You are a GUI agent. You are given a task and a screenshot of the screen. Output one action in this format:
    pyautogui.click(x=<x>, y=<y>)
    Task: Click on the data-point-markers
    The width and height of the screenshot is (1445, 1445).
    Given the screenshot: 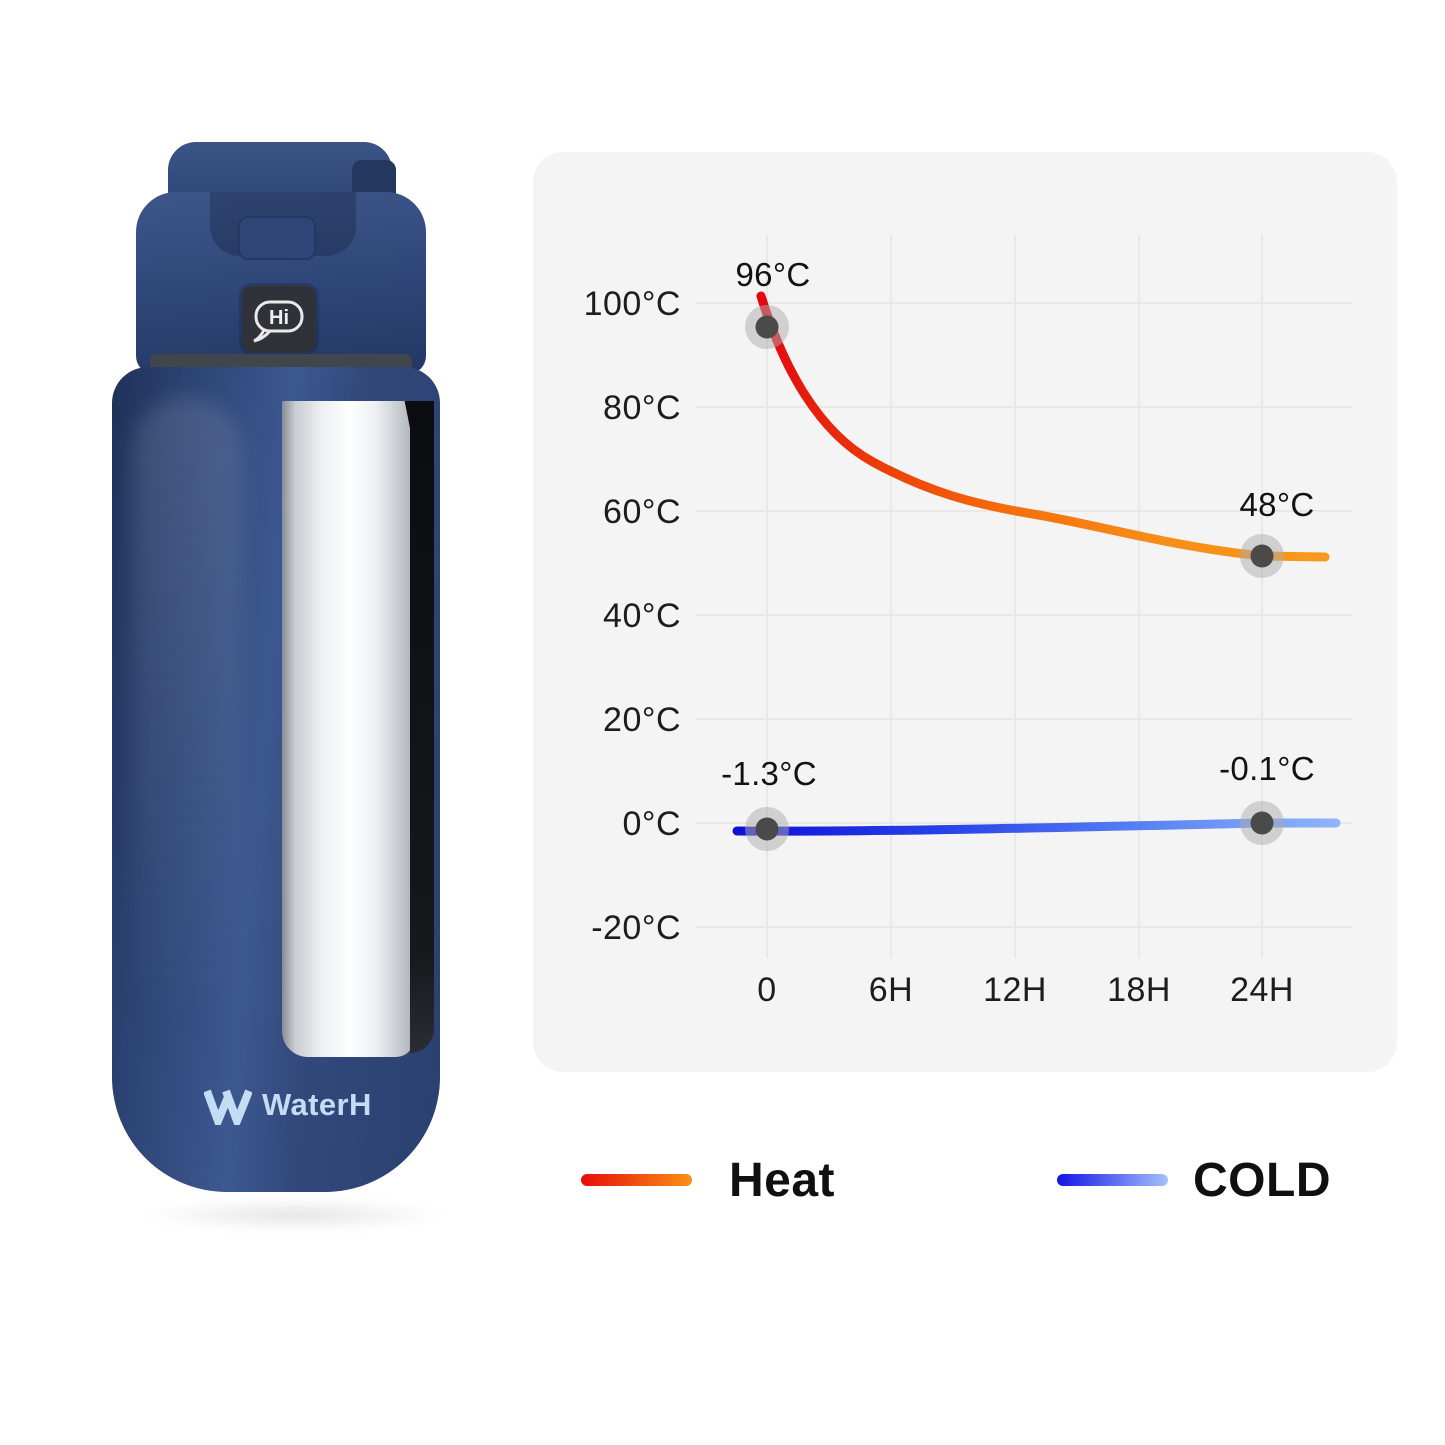 What is the action you would take?
    pyautogui.click(x=1014, y=578)
    